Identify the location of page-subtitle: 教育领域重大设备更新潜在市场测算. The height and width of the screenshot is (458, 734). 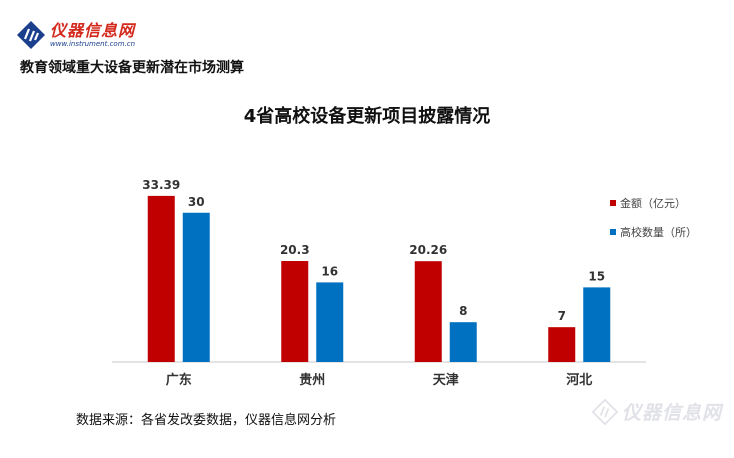
(132, 68).